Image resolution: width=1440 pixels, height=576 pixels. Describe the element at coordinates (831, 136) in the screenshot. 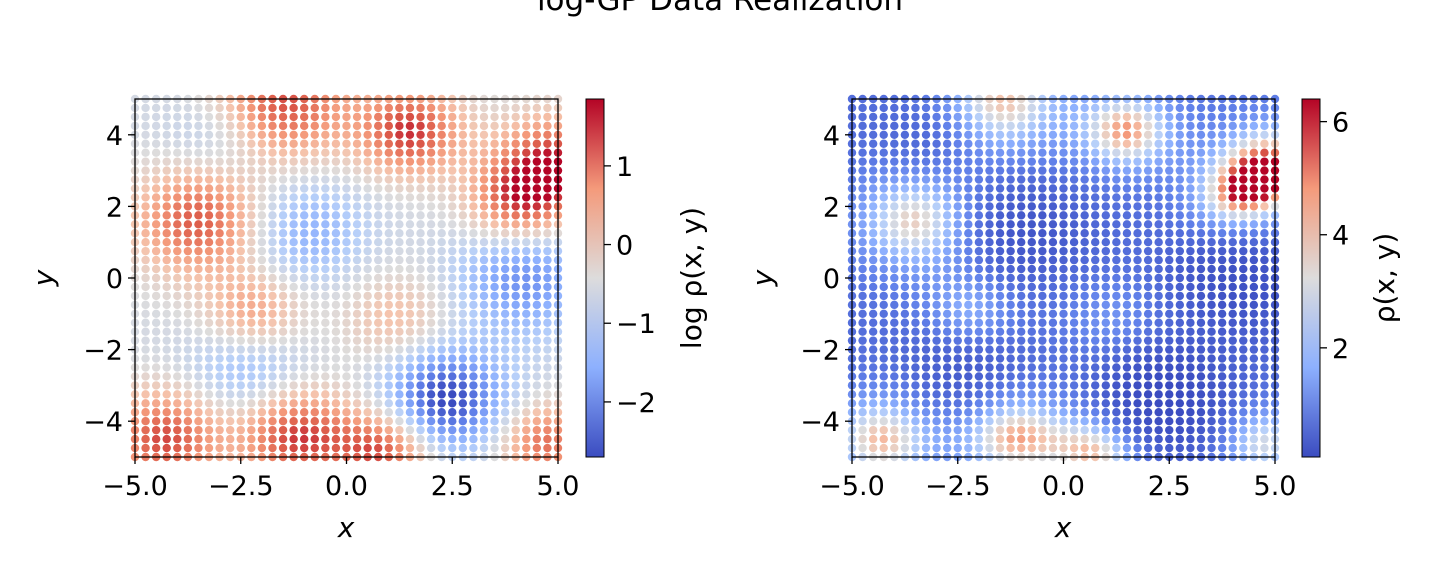

I see `right-y-tick-label: 4` at that location.